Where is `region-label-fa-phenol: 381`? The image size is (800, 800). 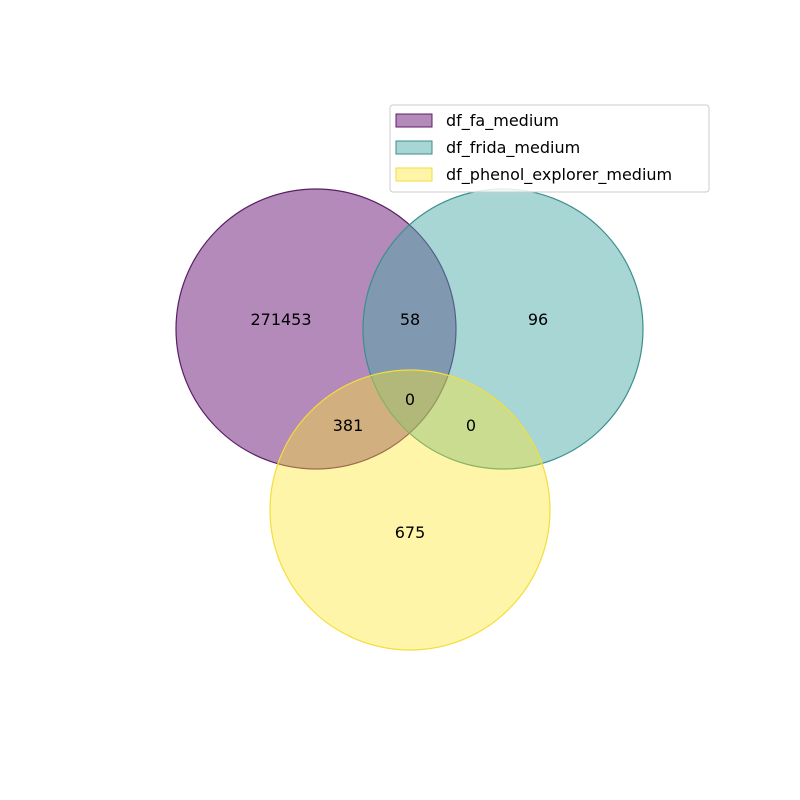
region-label-fa-phenol: 381 is located at coordinates (348, 425).